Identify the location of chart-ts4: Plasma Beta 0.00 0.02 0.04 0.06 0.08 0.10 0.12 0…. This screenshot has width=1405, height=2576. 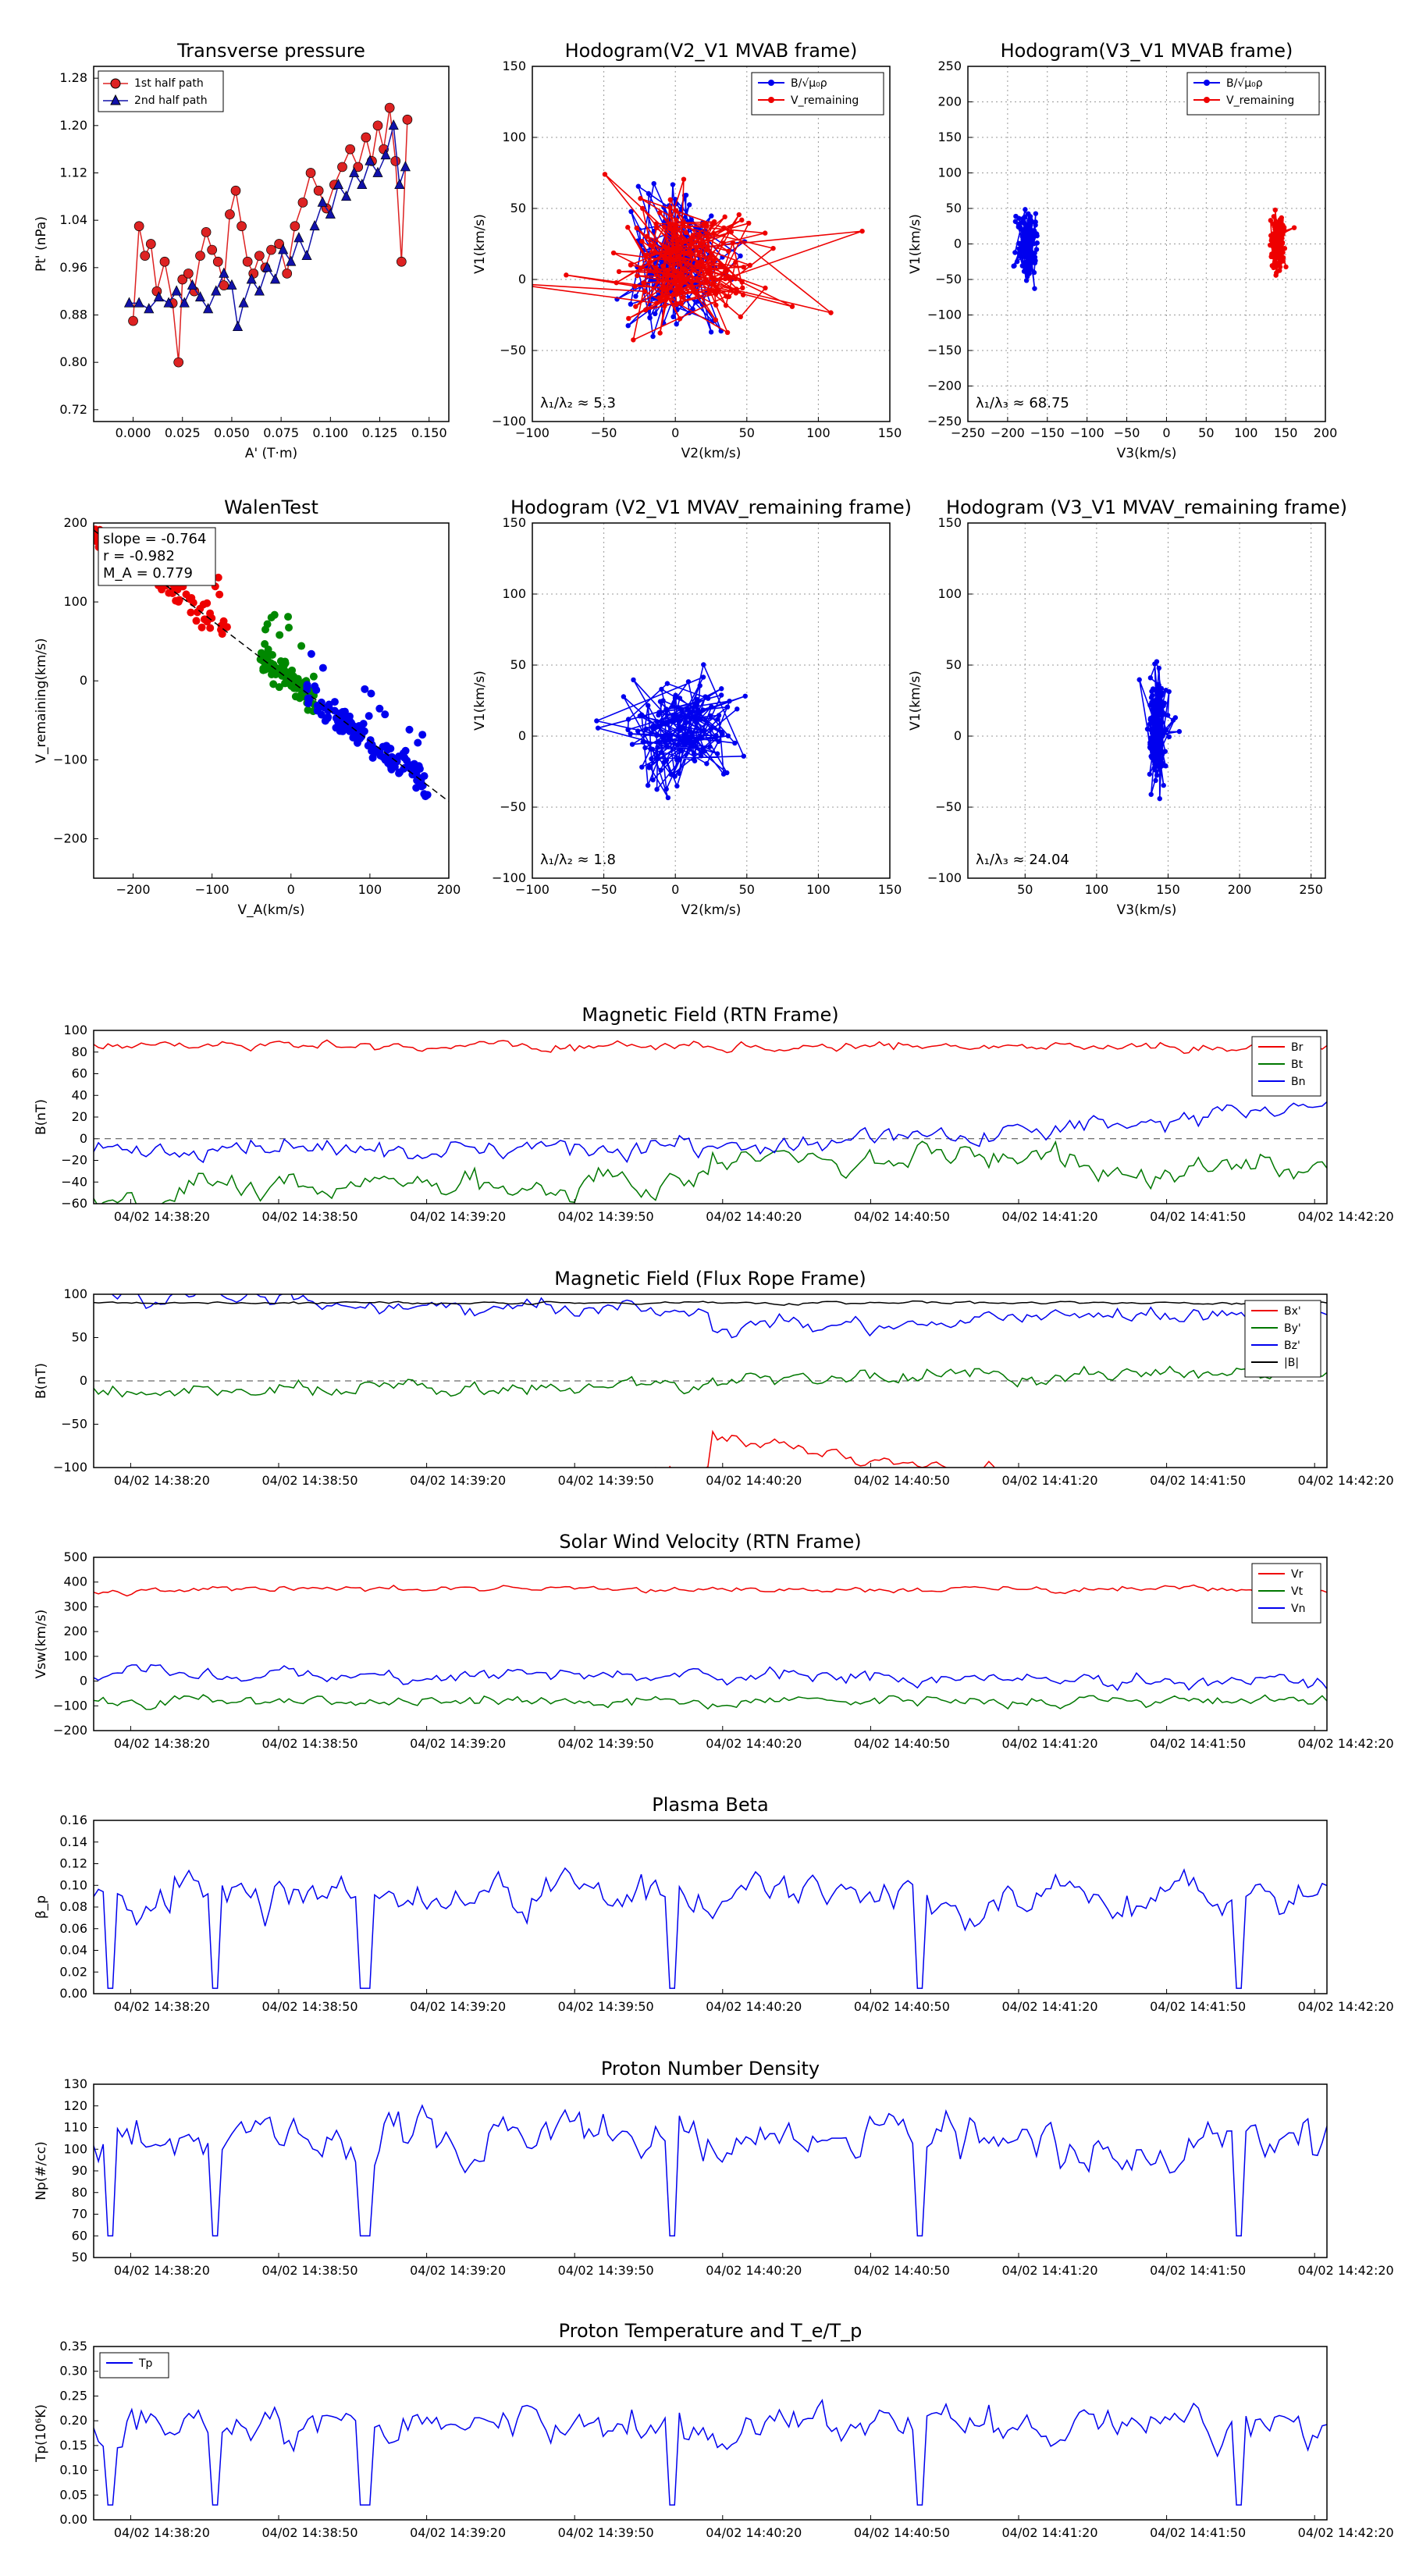
(714, 1904).